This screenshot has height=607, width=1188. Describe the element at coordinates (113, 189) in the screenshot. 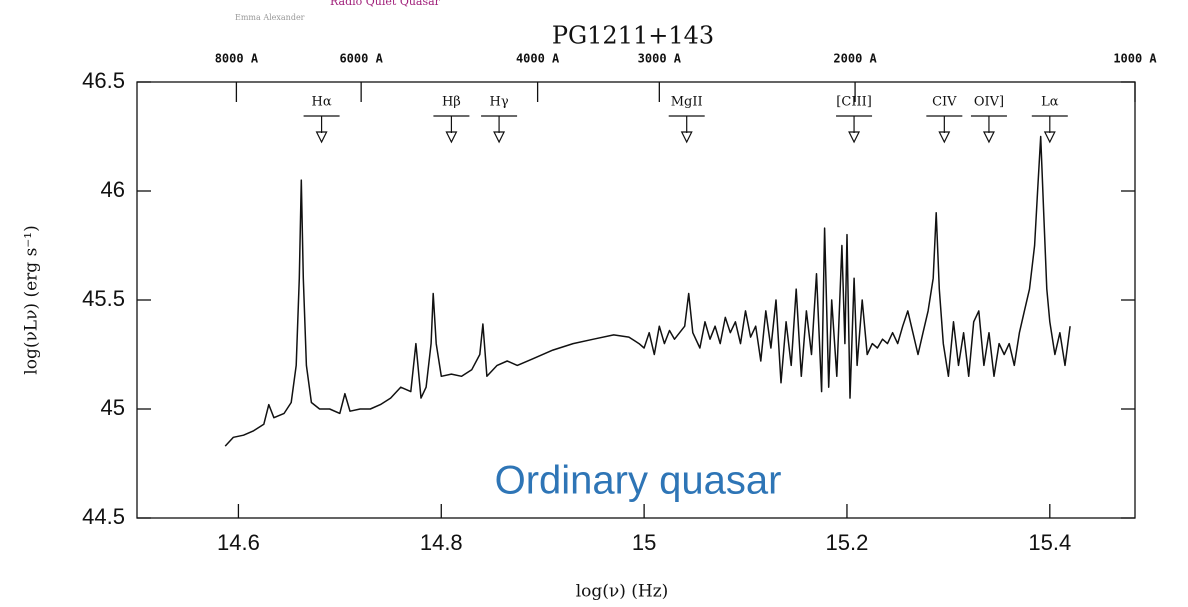

I see `y-tick-label: 46` at that location.